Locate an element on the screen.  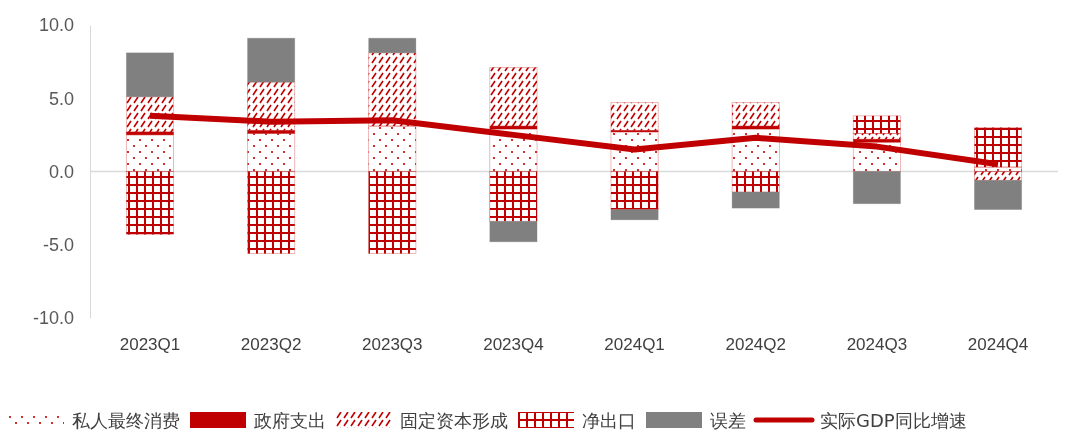
y-tick-label: -5.0 is located at coordinates (58, 245).